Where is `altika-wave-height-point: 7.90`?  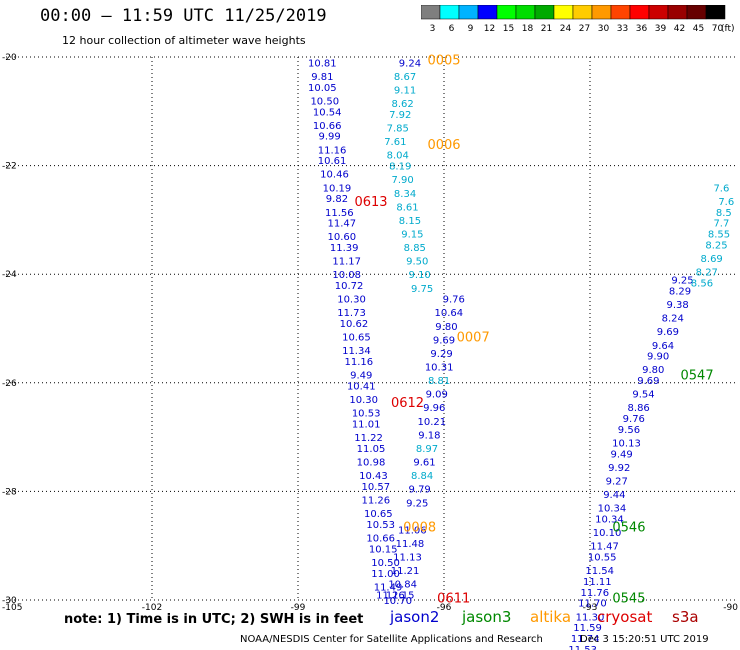
altika-wave-height-point: 7.90 is located at coordinates (403, 180).